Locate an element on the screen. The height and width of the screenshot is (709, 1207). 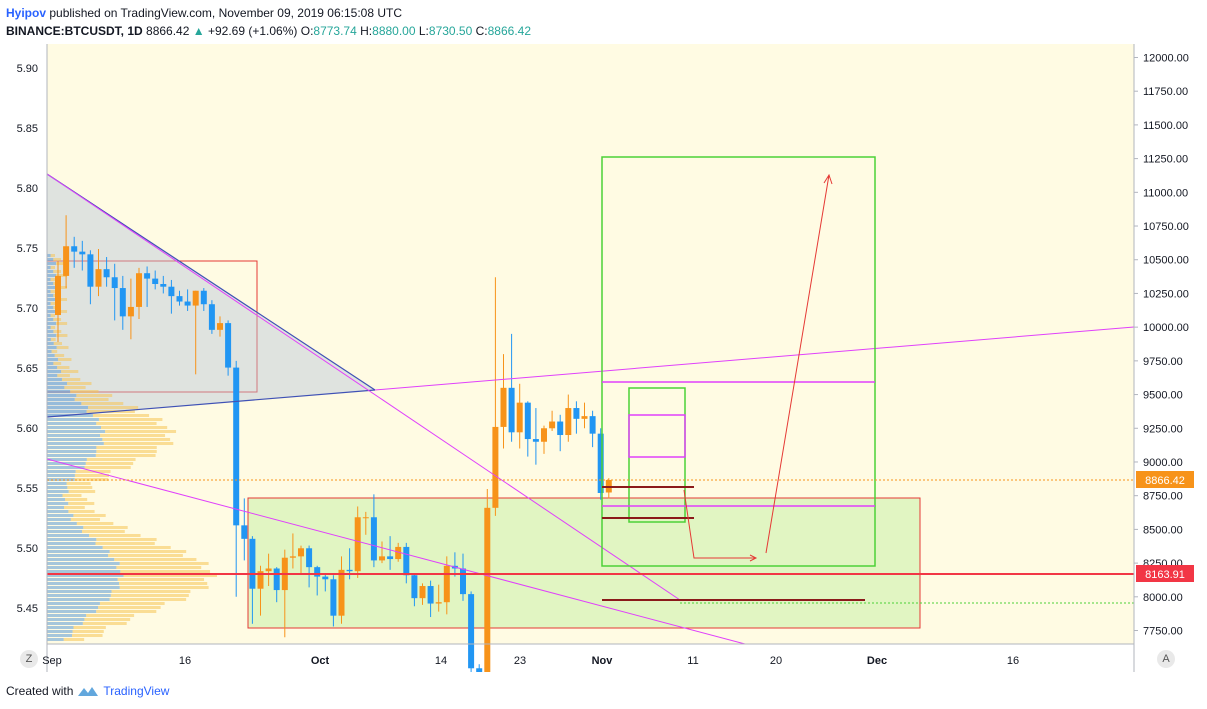
symbol-label: BINANCE:BTCUSDT, 1D is located at coordinates (74, 31).